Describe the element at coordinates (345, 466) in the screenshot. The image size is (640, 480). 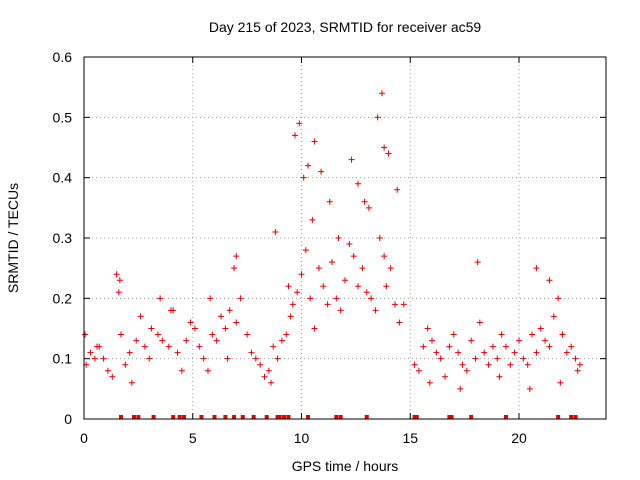
I see `x-axis-label: GPS time / hours` at that location.